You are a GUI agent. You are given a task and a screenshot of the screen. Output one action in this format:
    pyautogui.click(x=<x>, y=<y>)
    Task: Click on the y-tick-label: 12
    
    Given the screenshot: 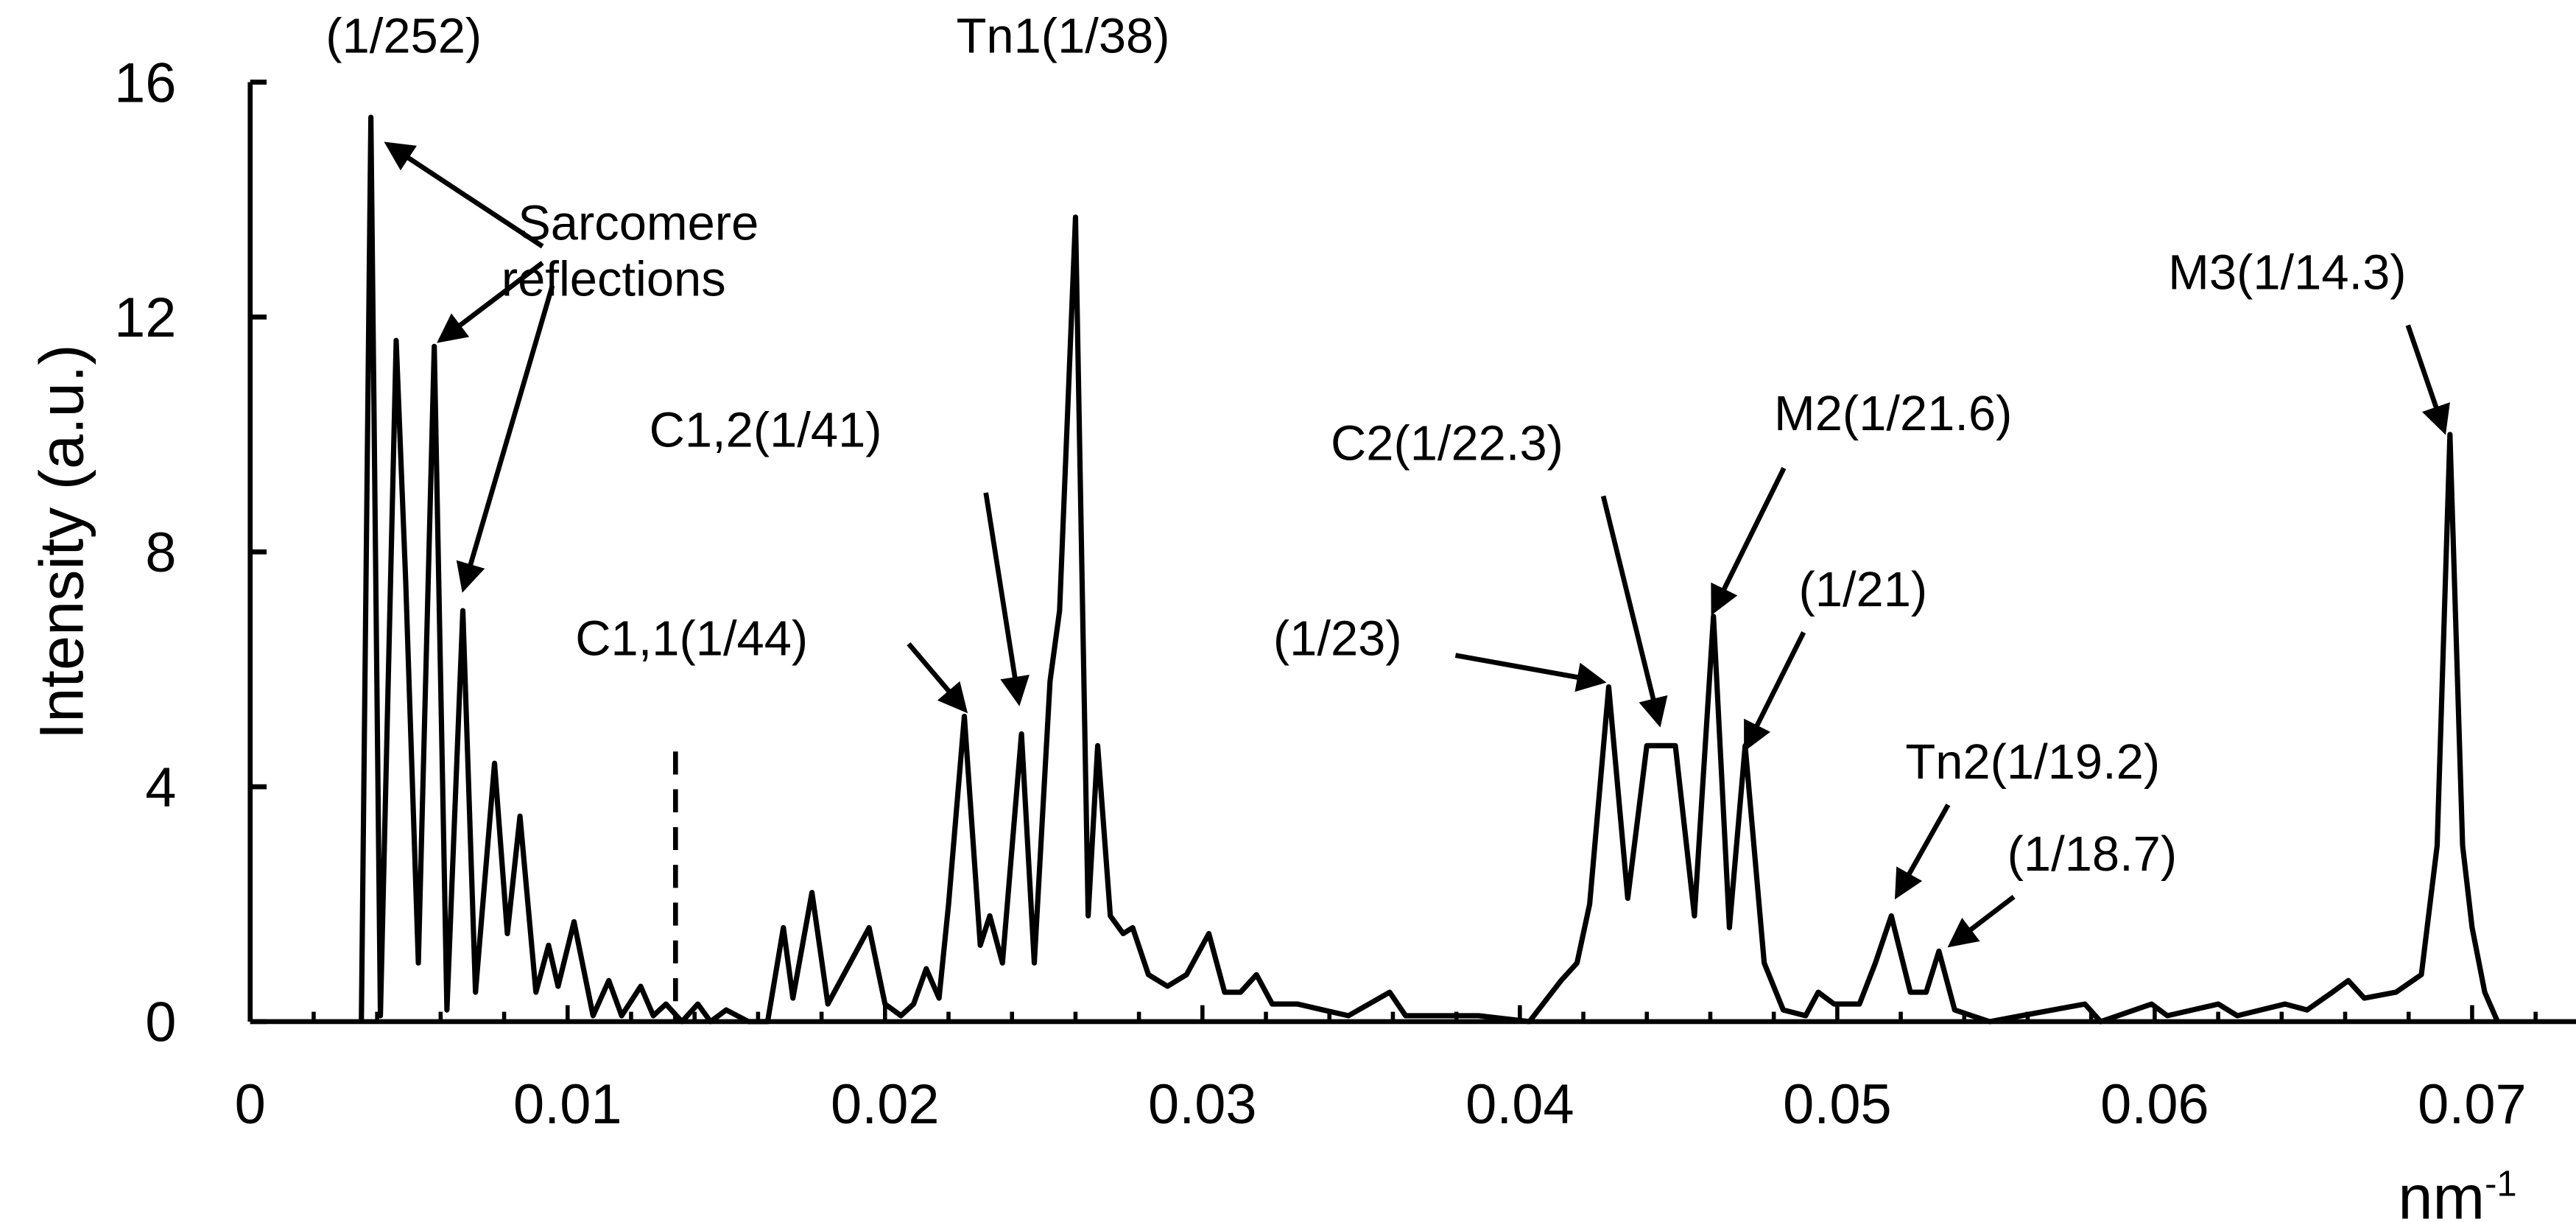 What is the action you would take?
    pyautogui.click(x=145, y=318)
    